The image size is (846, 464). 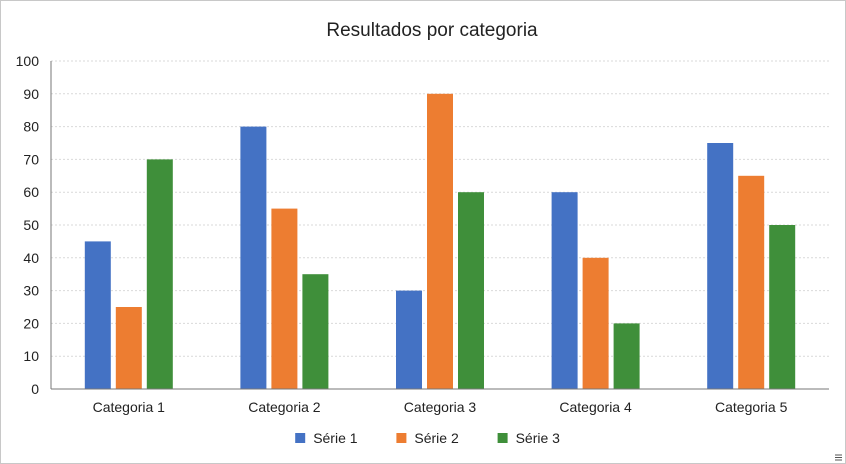 What do you see at coordinates (31, 291) in the screenshot?
I see `y-tick-label: 30` at bounding box center [31, 291].